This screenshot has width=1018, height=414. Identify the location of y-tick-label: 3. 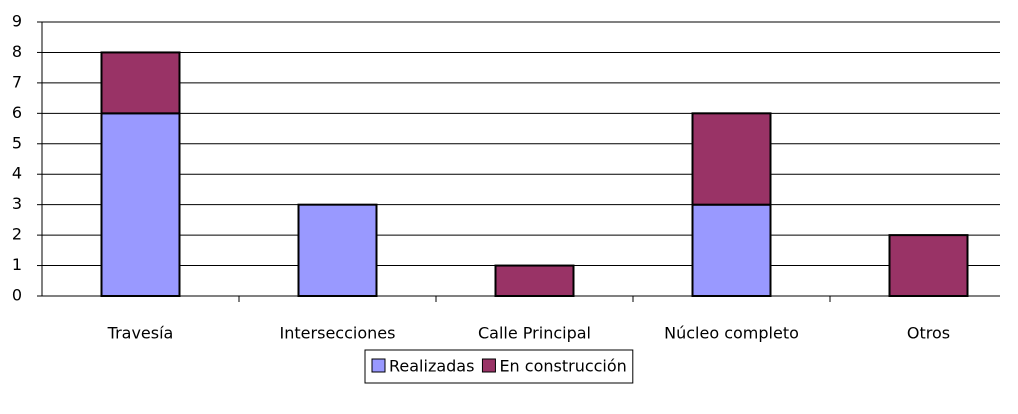
(17, 203).